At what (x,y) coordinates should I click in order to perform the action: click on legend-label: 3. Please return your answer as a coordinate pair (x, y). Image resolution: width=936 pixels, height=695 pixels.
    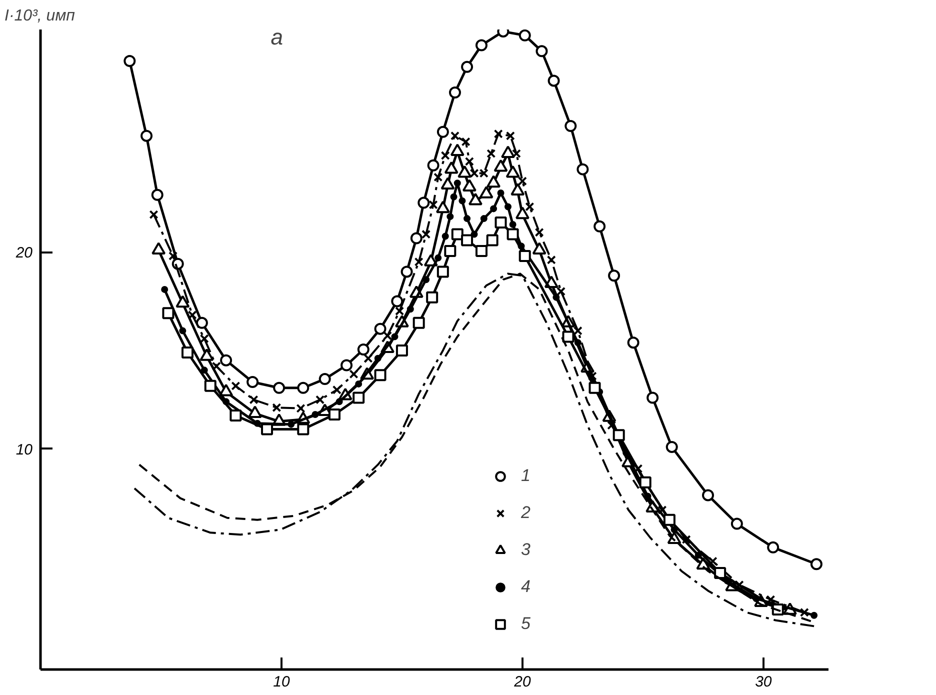
    Looking at the image, I should click on (526, 550).